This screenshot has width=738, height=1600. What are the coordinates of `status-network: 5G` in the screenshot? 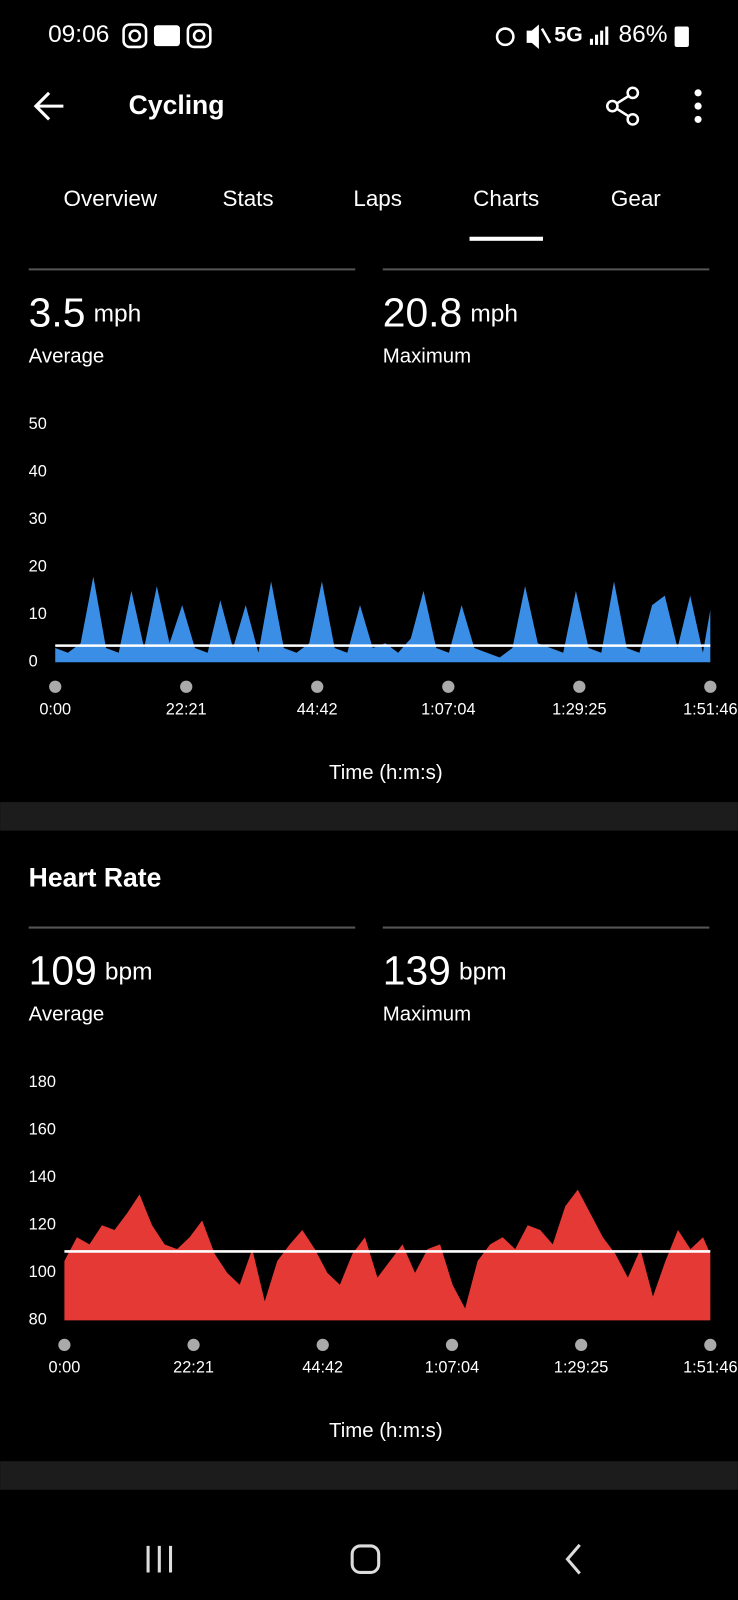 It's located at (568, 34).